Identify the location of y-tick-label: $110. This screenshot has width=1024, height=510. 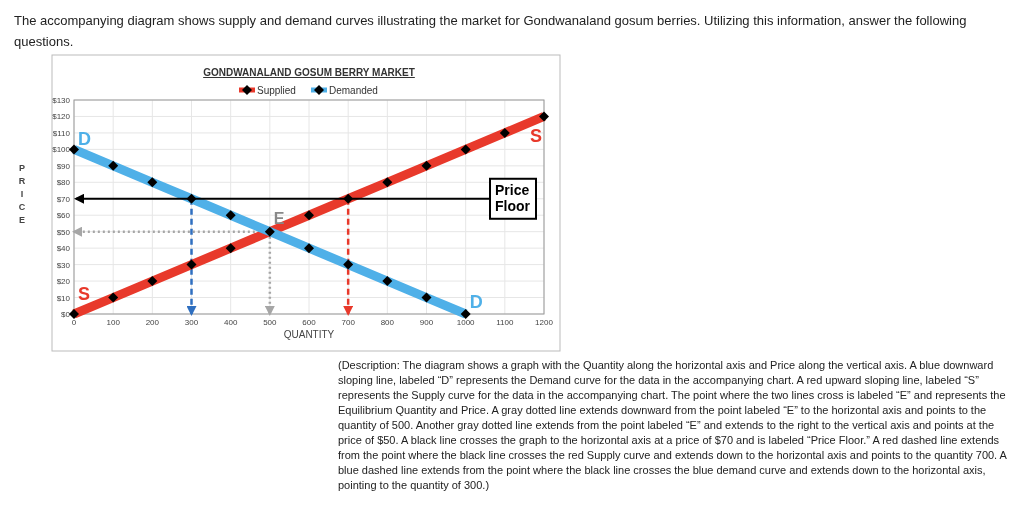
(61, 133).